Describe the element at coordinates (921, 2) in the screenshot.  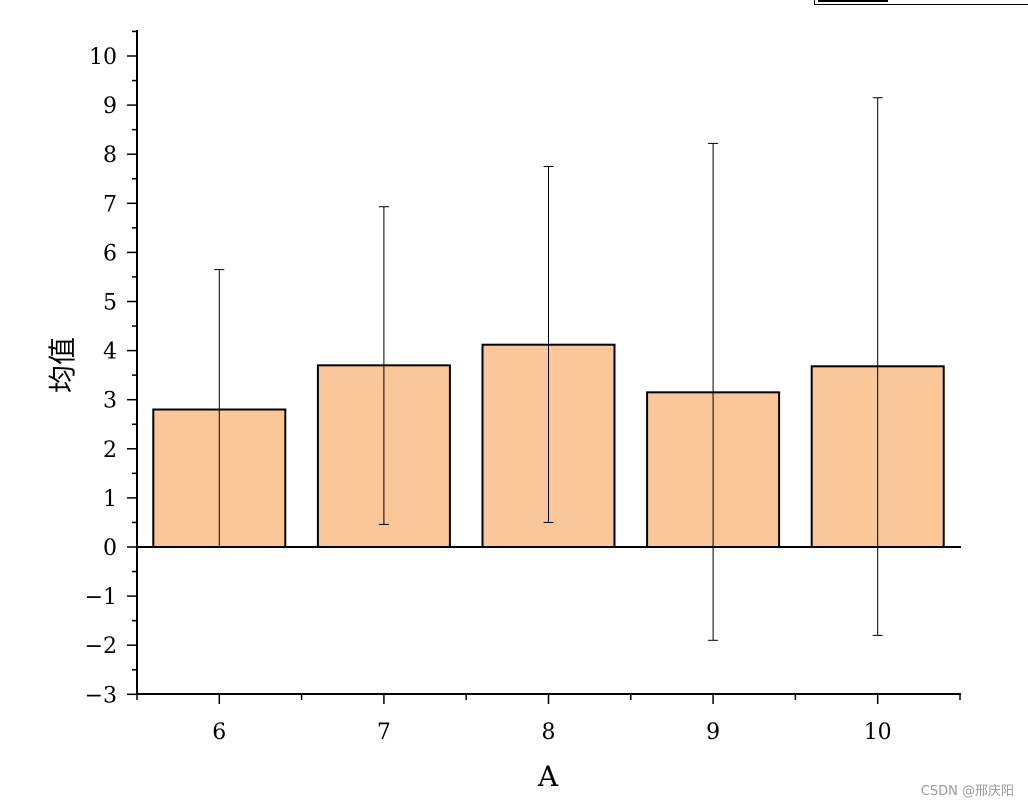
I see `legend` at that location.